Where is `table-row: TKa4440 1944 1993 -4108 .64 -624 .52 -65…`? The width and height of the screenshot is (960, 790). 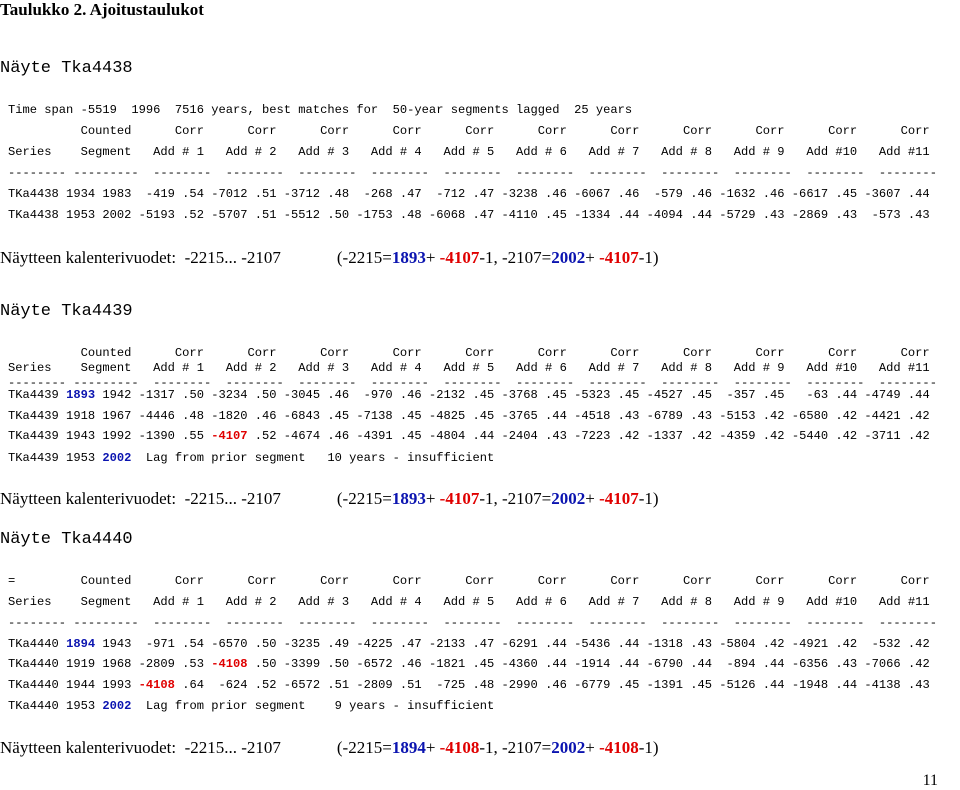 table-row: TKa4440 1944 1993 -4108 .64 -624 .52 -65… is located at coordinates (469, 685).